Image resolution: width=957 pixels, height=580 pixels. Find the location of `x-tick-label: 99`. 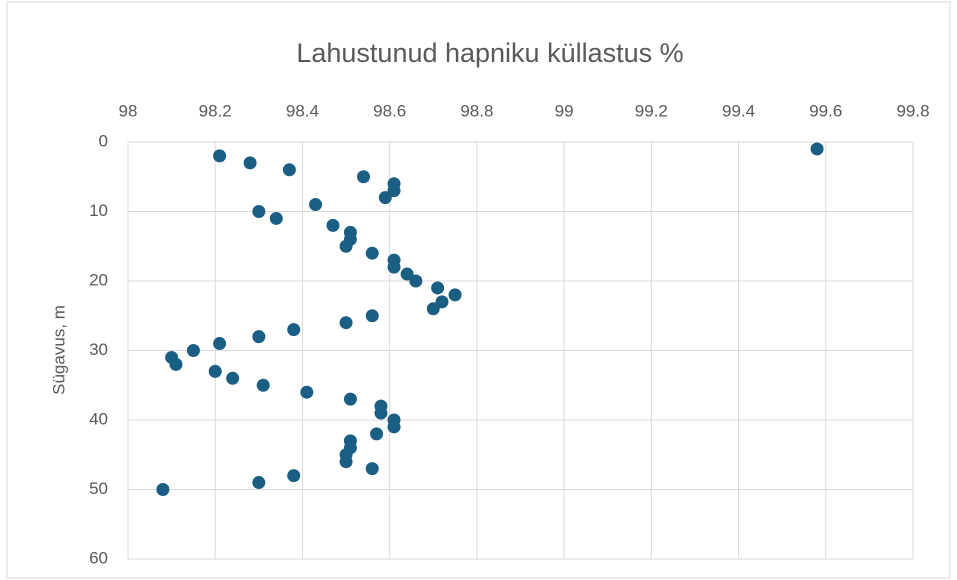

x-tick-label: 99 is located at coordinates (564, 110).